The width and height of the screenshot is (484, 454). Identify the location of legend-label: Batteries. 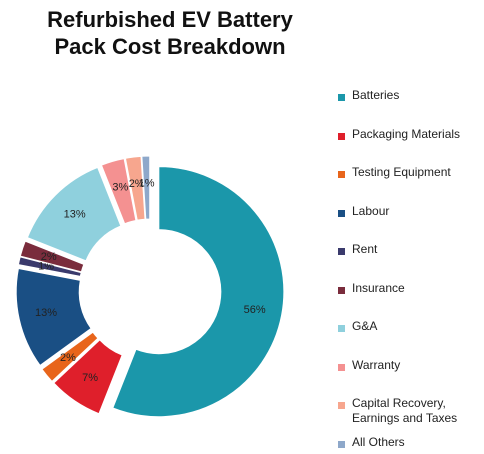
(376, 95).